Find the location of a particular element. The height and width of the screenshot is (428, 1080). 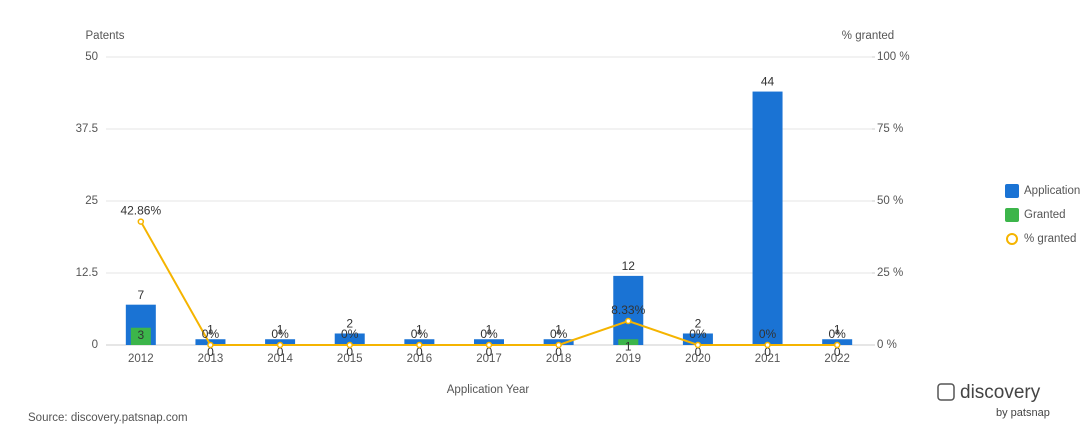

y2-tick-label: 50 % is located at coordinates (890, 201).